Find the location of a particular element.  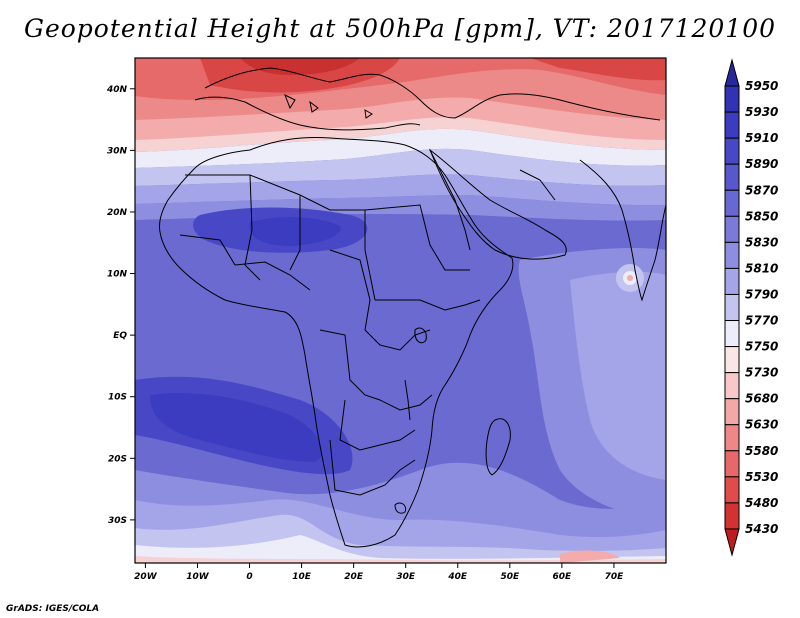

latitude-axis: 40N 30N 20N 10N EQ 10S 20S 30S is located at coordinates (120, 305).